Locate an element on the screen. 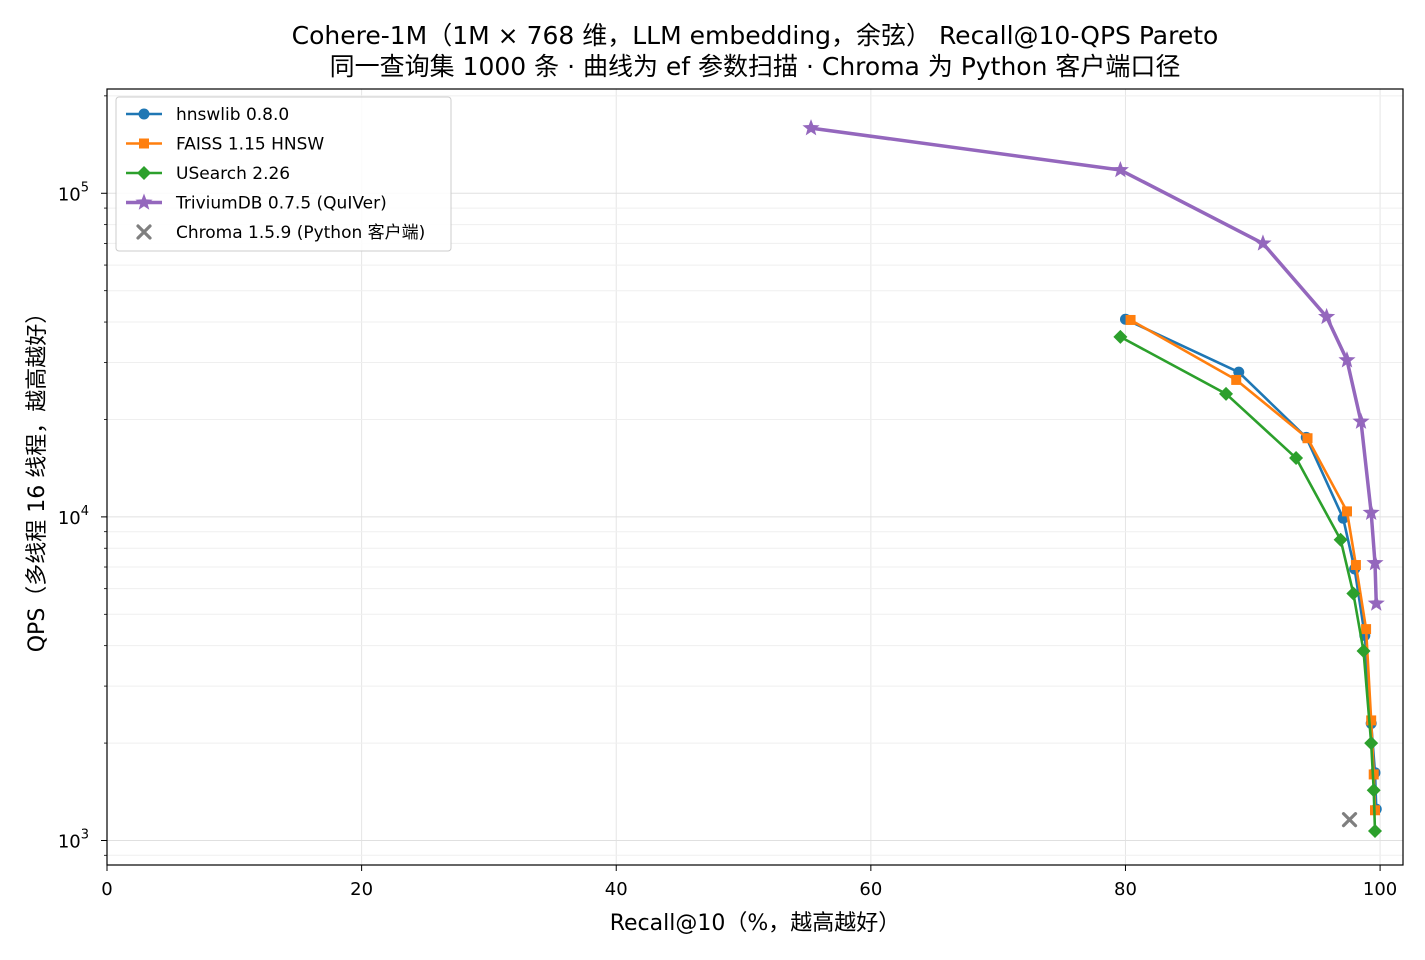 The height and width of the screenshot is (960, 1425). y-tick-label: 10³ is located at coordinates (73, 839).